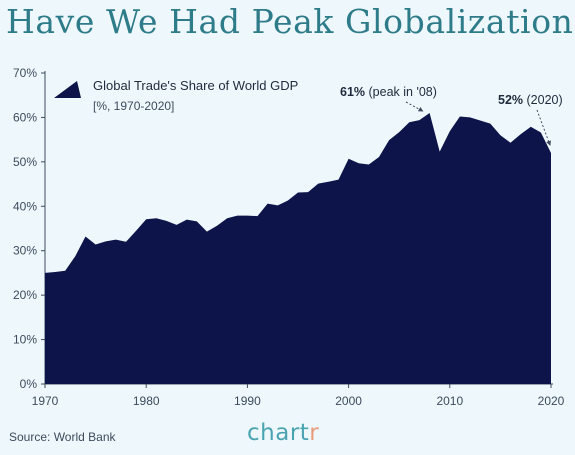 The height and width of the screenshot is (455, 575). I want to click on source-note: Source: World Bank, so click(62, 437).